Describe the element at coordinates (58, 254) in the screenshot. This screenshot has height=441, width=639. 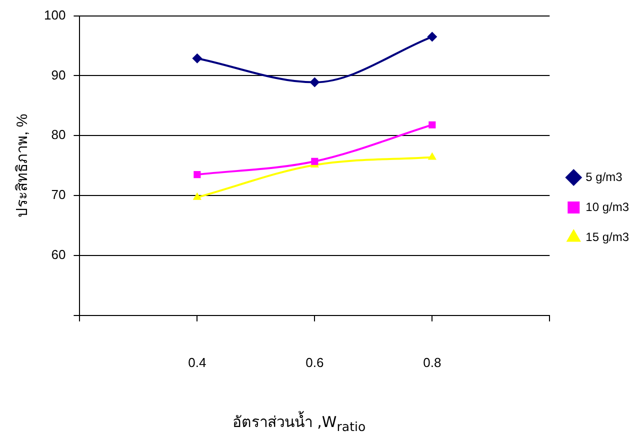
I see `y-tick-label: 60` at that location.